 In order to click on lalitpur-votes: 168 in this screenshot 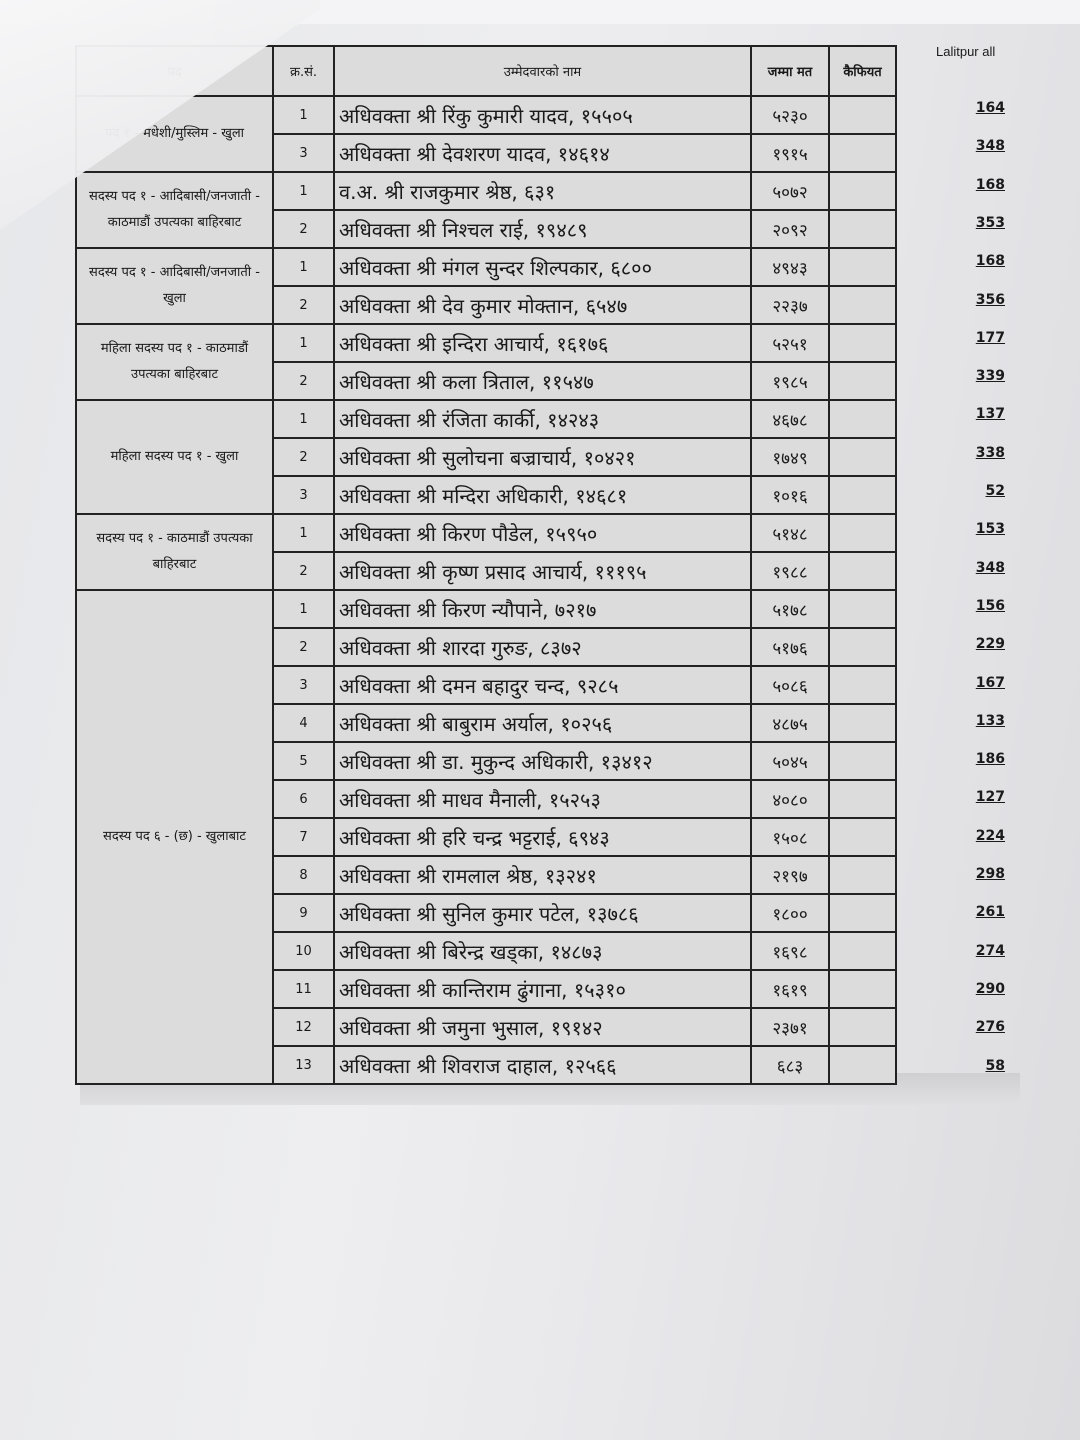, I will do `click(990, 261)`.